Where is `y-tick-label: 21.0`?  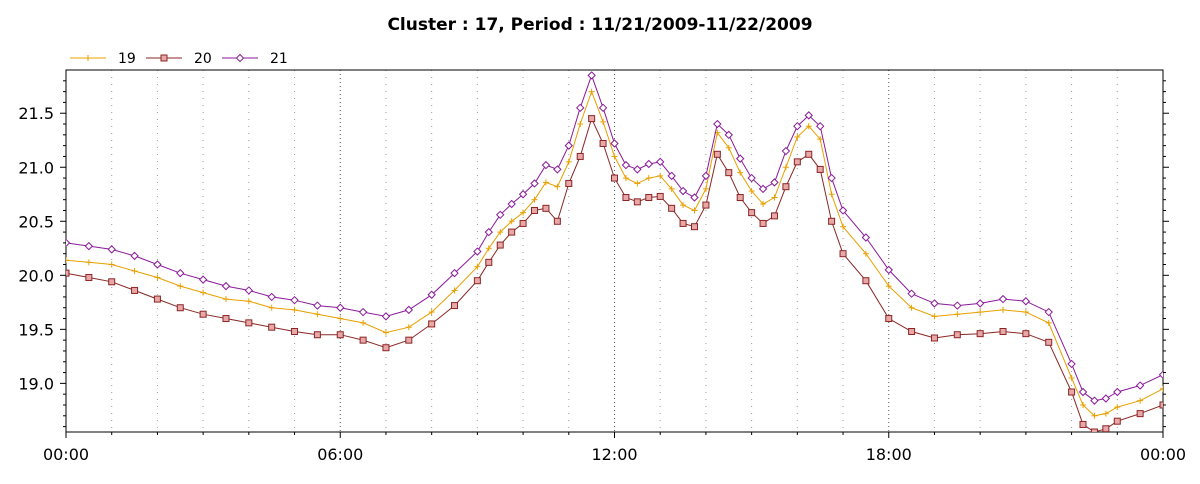 y-tick-label: 21.0 is located at coordinates (36, 167).